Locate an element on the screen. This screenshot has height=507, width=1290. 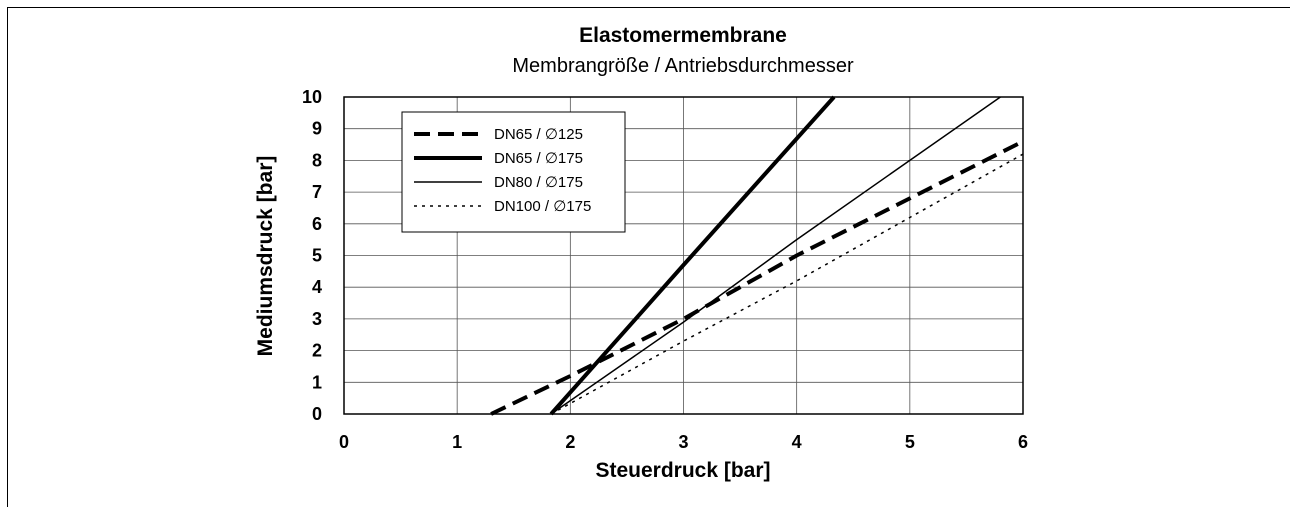
x-tick-label: 2 is located at coordinates (570, 442).